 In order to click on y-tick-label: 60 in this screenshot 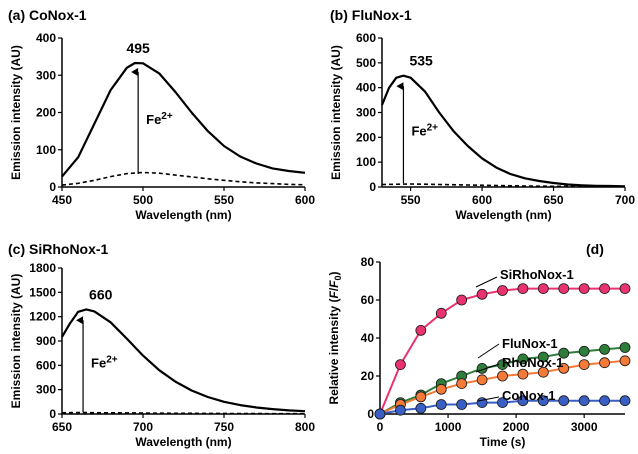, I will do `click(368, 300)`.